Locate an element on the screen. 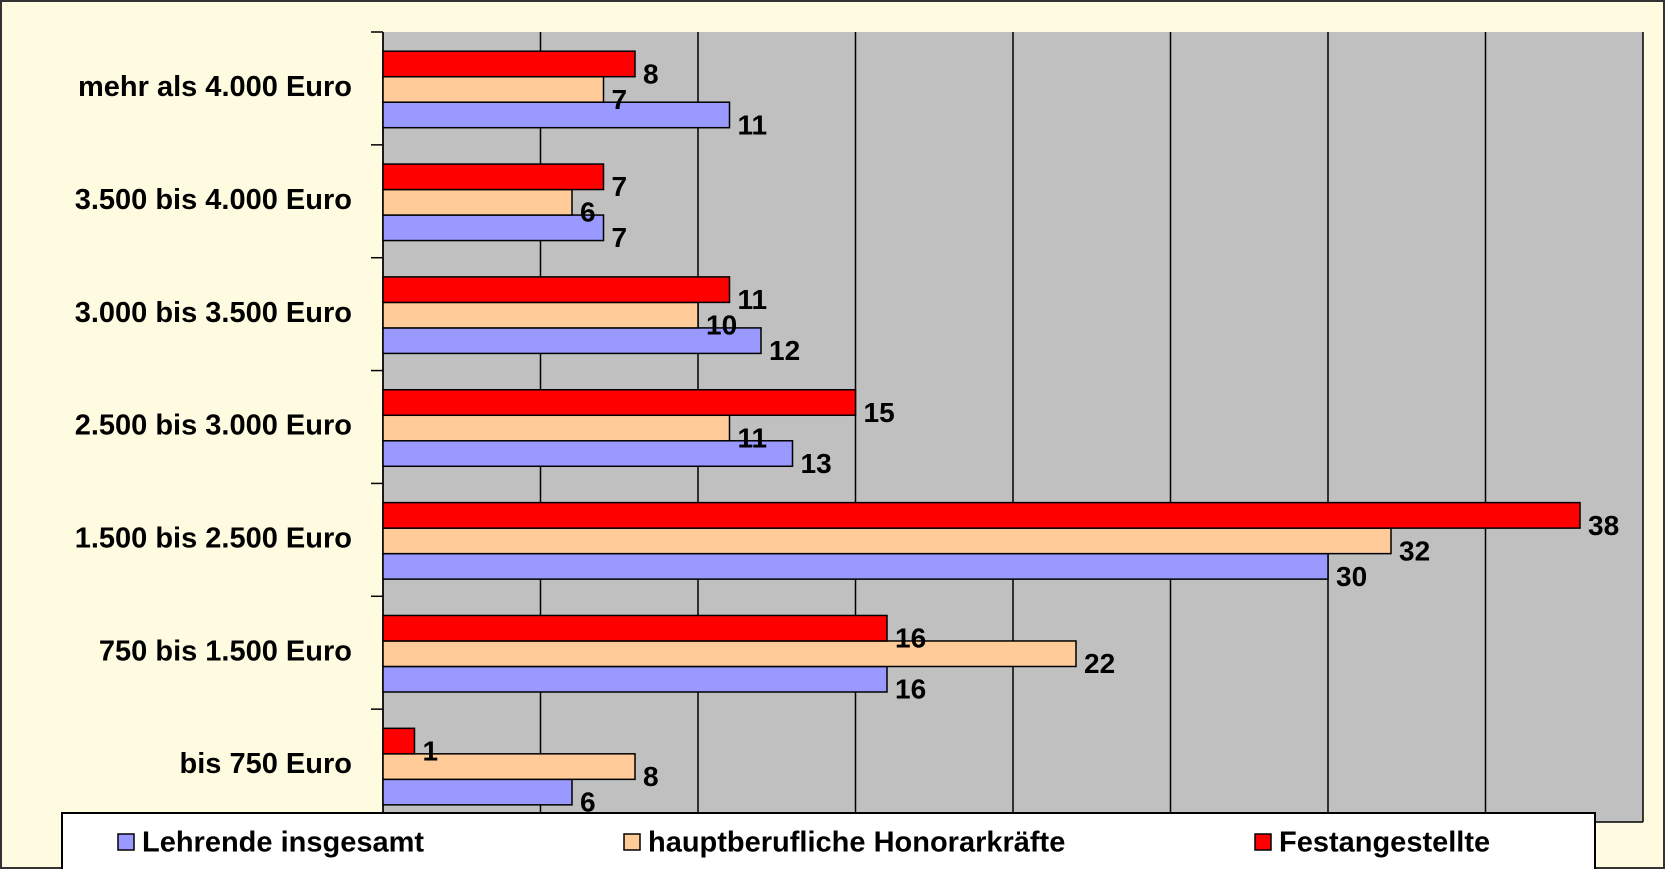 Image resolution: width=1665 pixels, height=874 pixels. value-label: 12 is located at coordinates (784, 350).